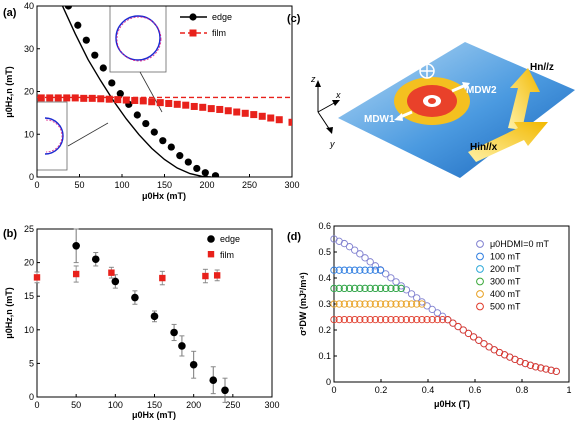  Describe the element at coordinates (432, 101) in the screenshot. I see `core-dot` at that location.